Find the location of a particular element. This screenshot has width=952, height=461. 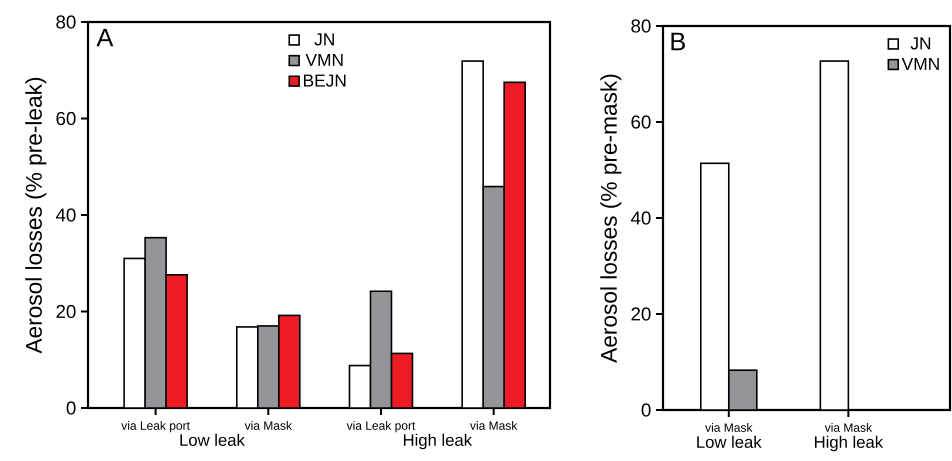

y-axis-title: Aerosol losses (% pre-mask) is located at coordinates (611, 218).